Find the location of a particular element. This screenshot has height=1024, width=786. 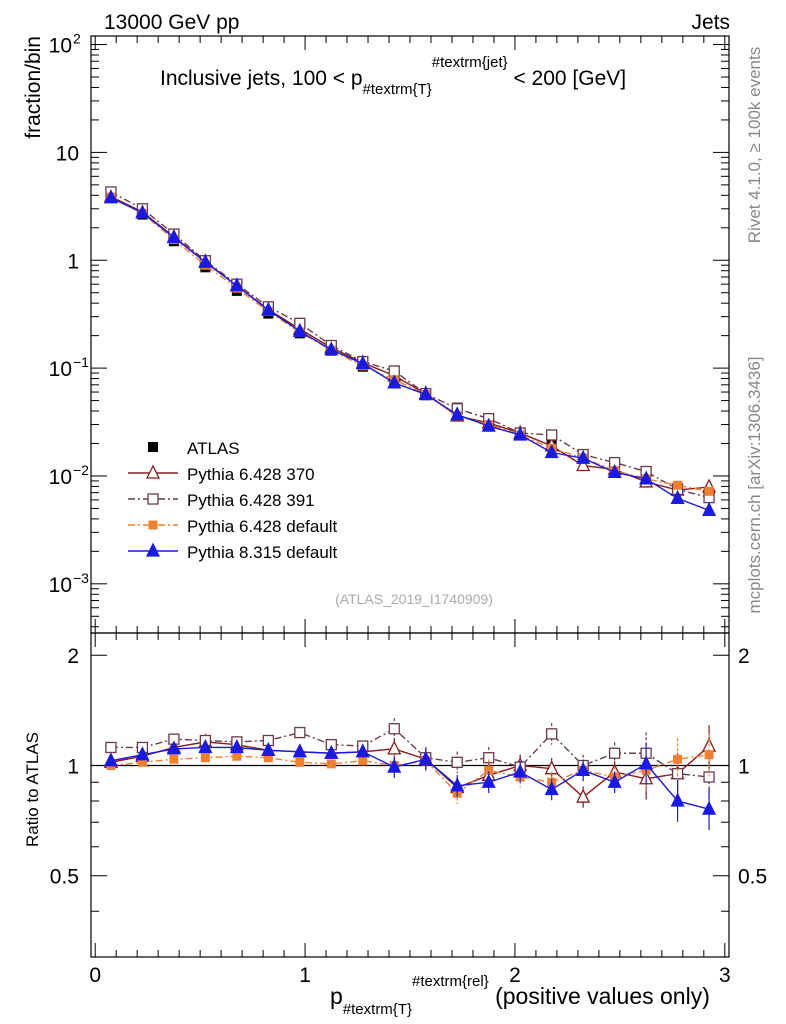

y-axis-label: fraction/bin is located at coordinates (33, 87).